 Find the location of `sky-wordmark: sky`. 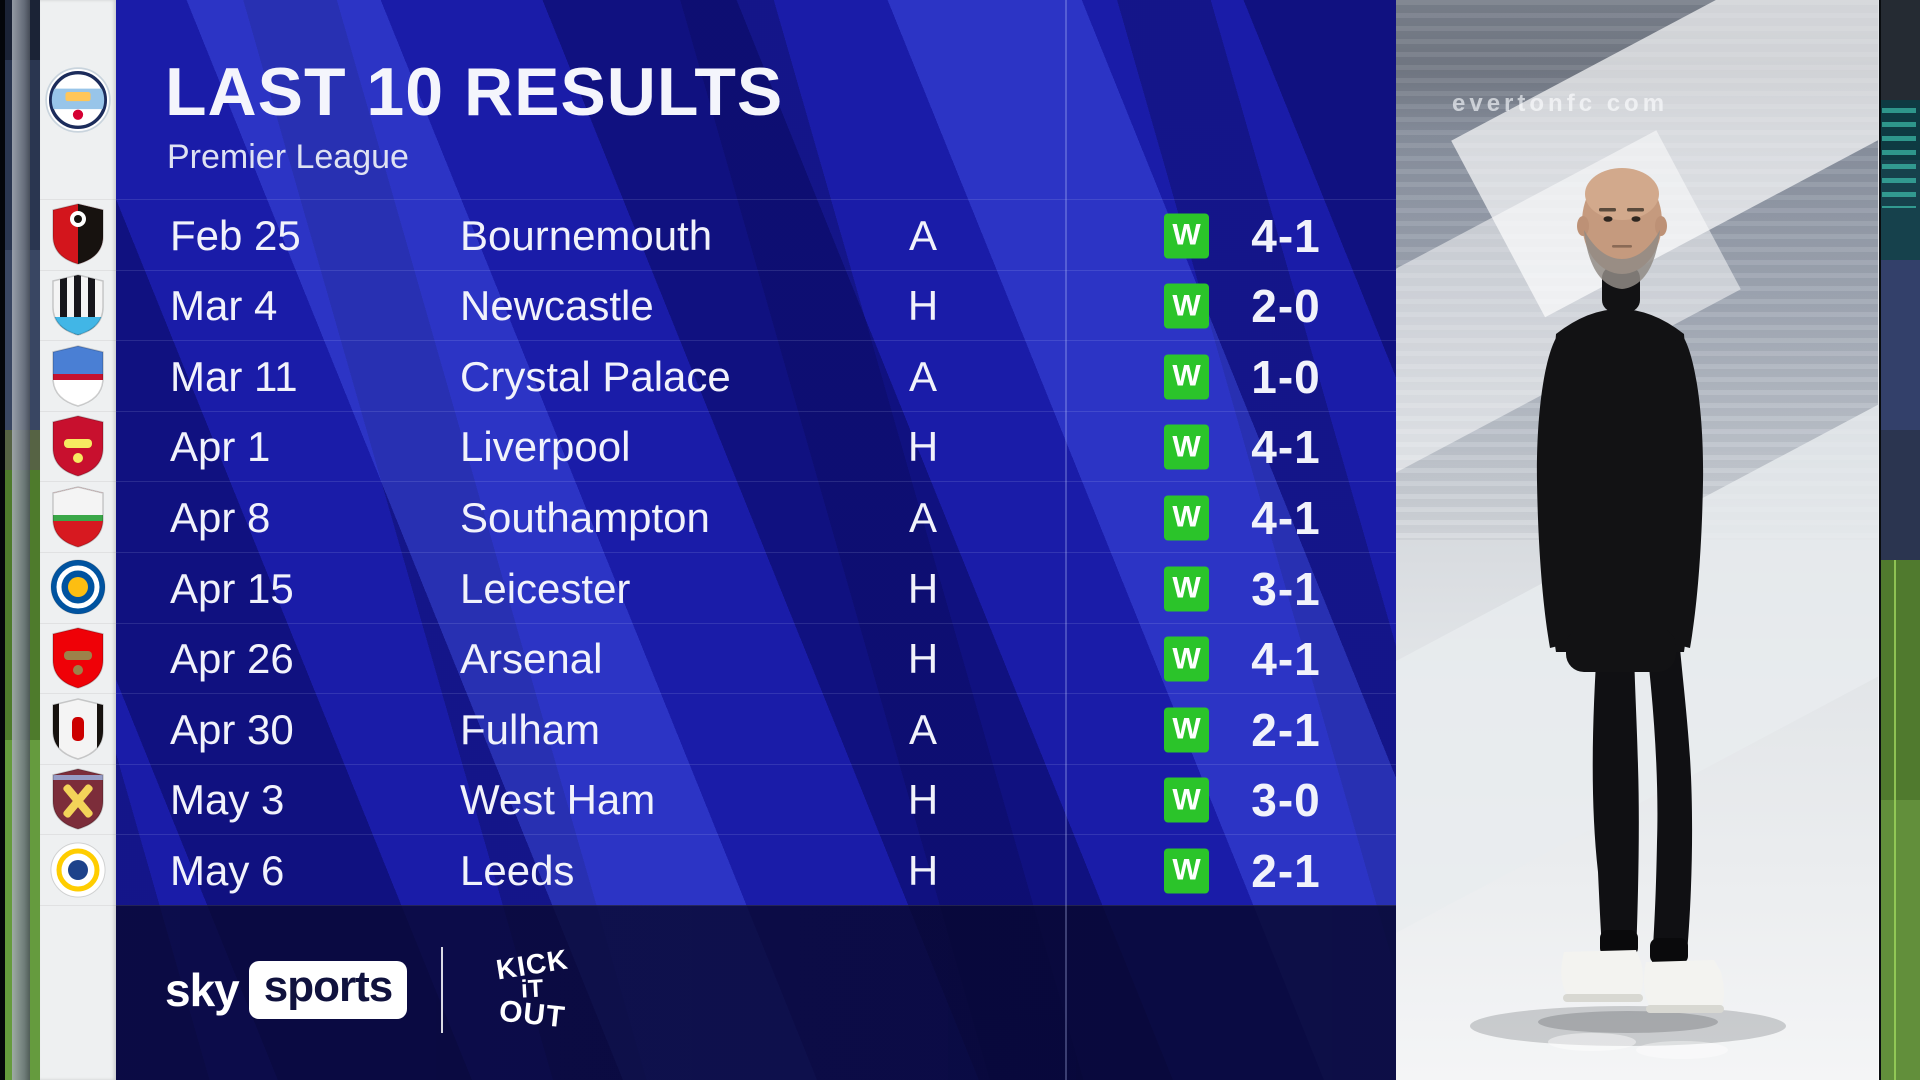

sky-wordmark: sky is located at coordinates (202, 990).